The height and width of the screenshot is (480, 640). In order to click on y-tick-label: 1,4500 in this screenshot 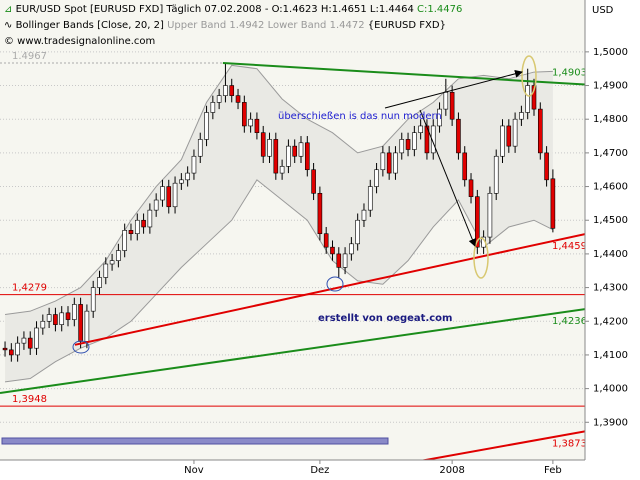, I will do `click(610, 220)`.